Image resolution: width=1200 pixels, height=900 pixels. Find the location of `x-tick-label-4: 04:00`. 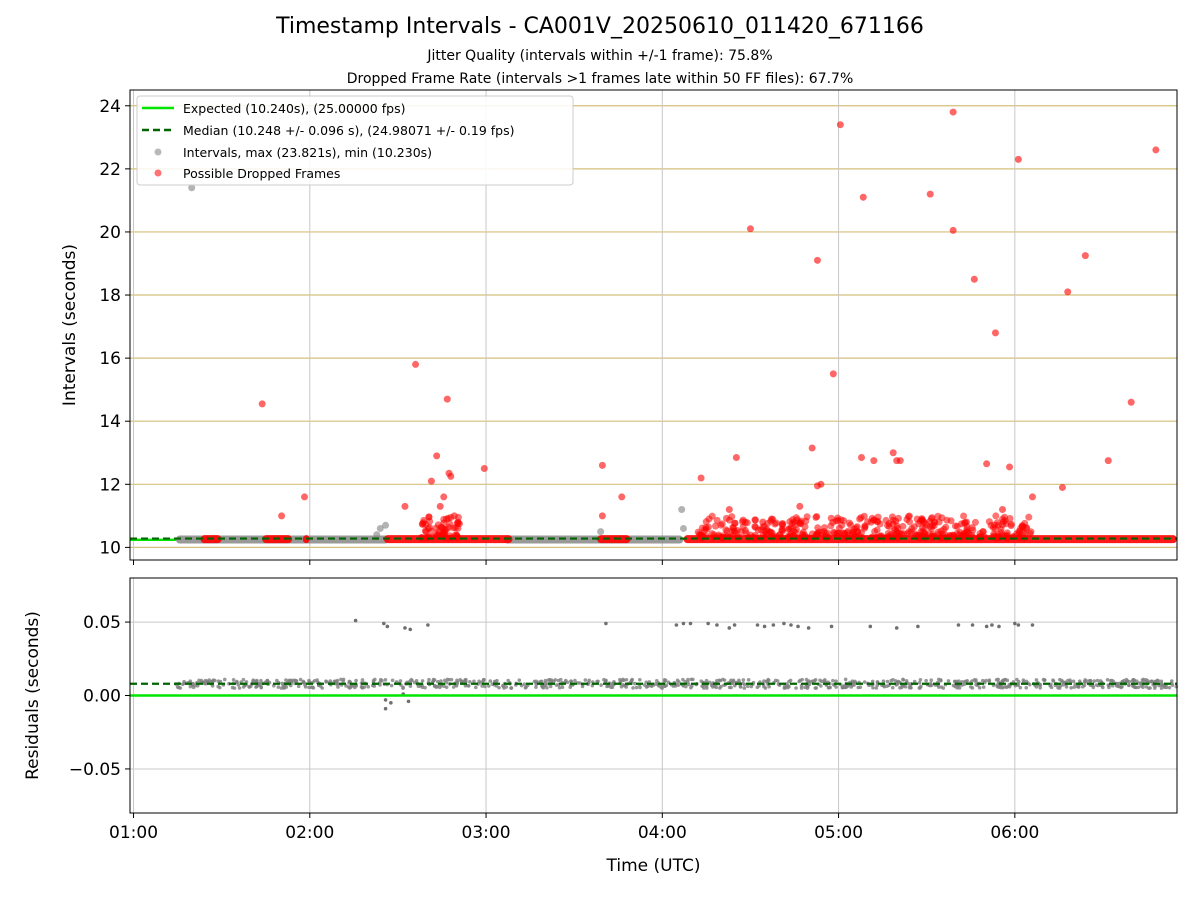

x-tick-label-4: 04:00 is located at coordinates (662, 833).